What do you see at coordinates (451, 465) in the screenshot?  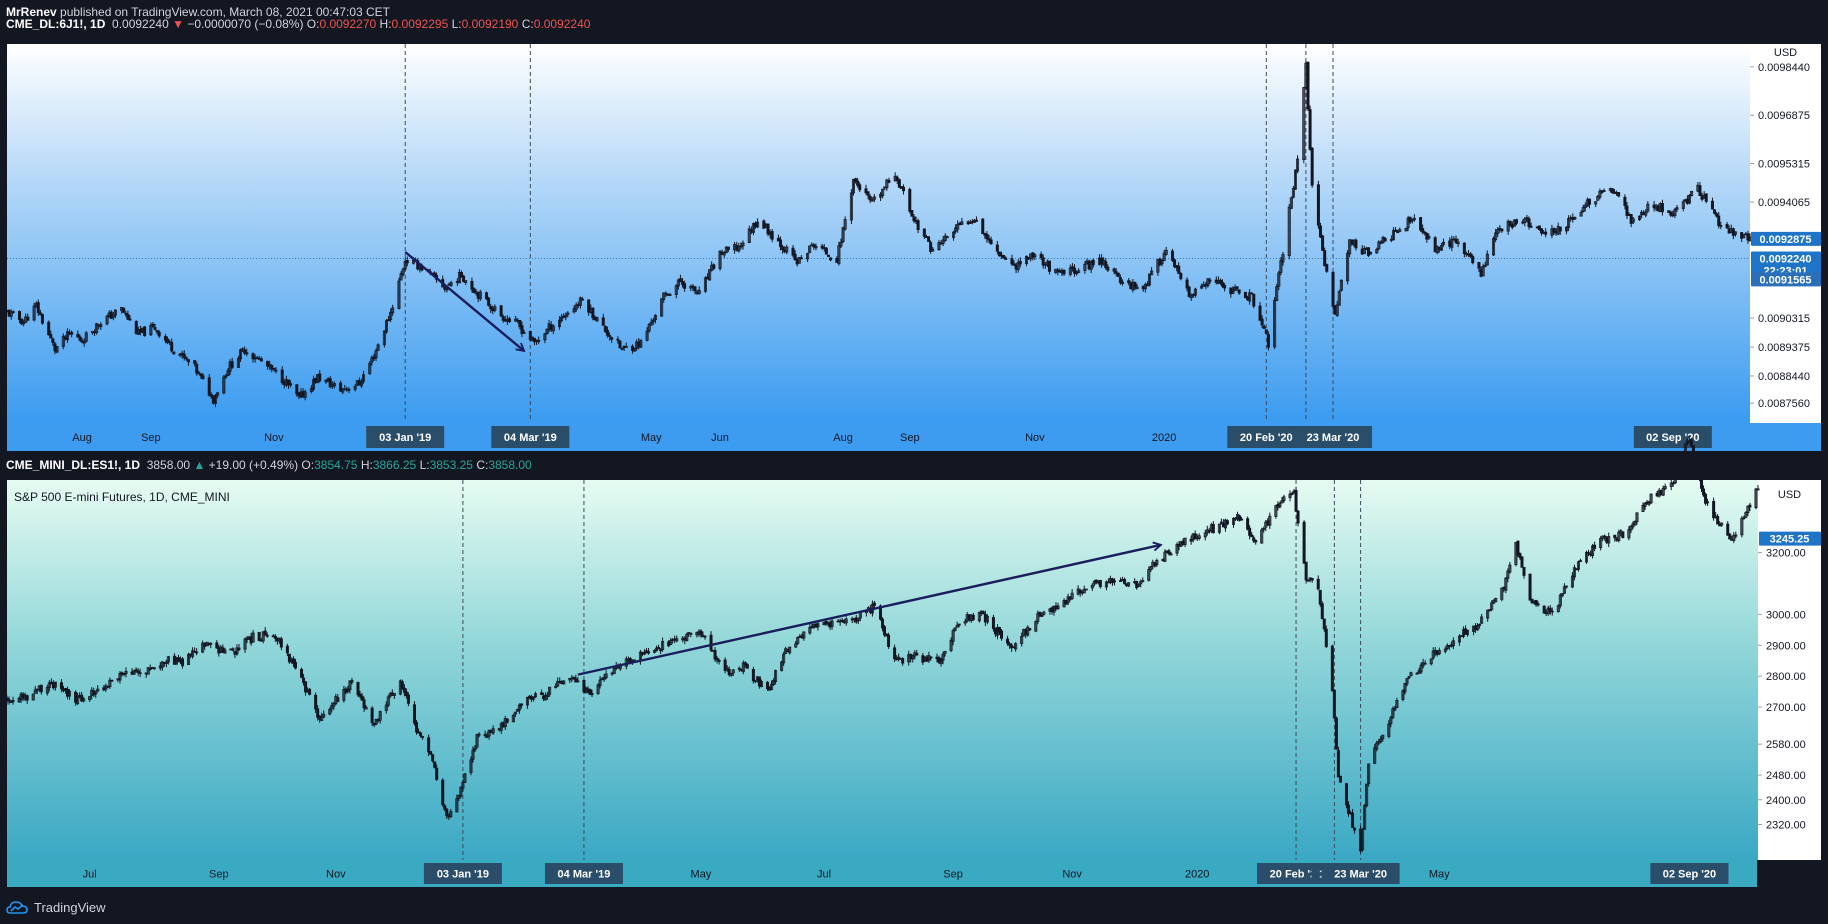 I see `bottom-low: 3853.25` at bounding box center [451, 465].